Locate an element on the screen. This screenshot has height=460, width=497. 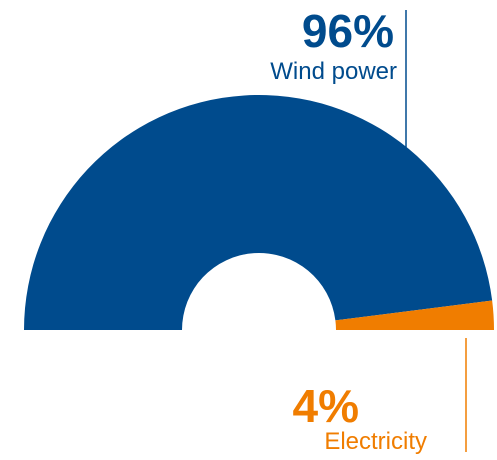
percent-label-wind-power: 96% is located at coordinates (347, 31).